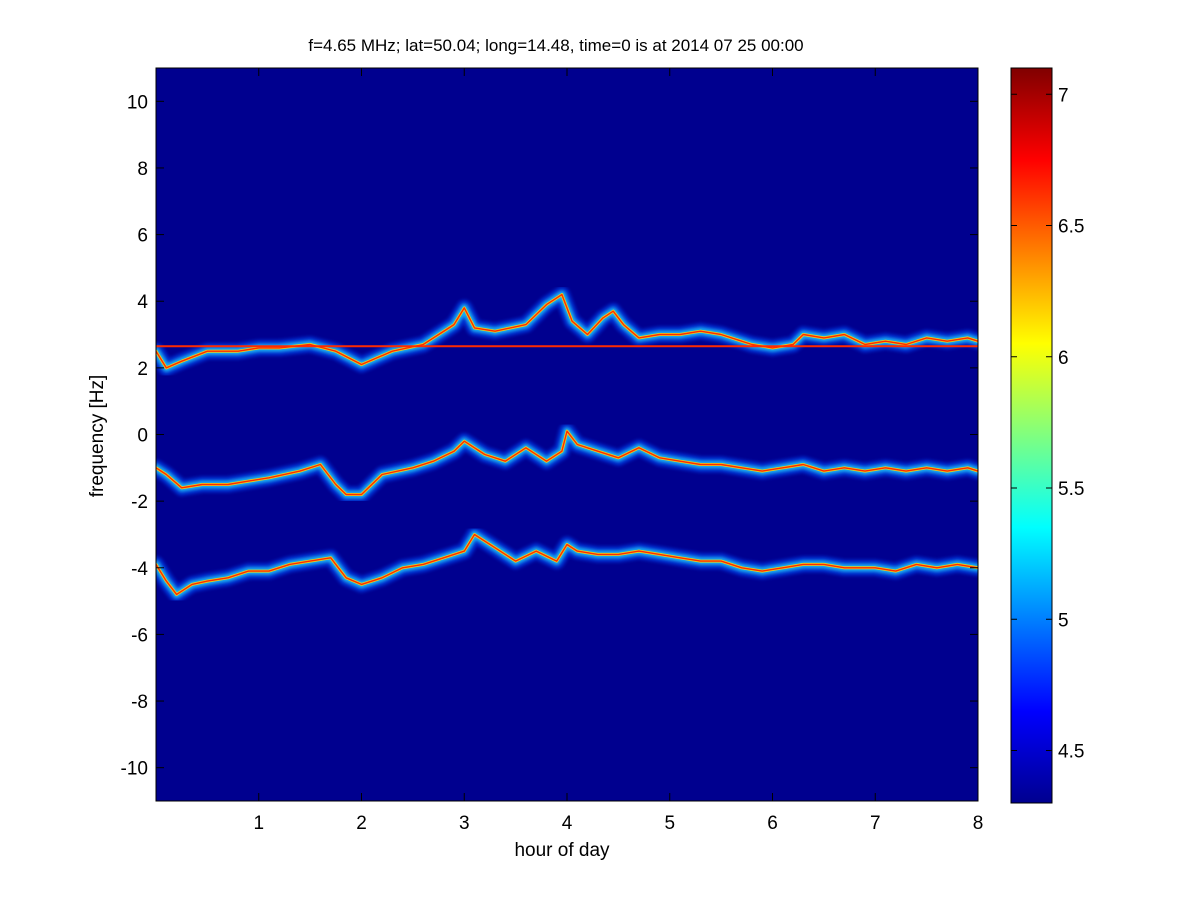  Describe the element at coordinates (361, 823) in the screenshot. I see `x-tick-label: 2` at that location.